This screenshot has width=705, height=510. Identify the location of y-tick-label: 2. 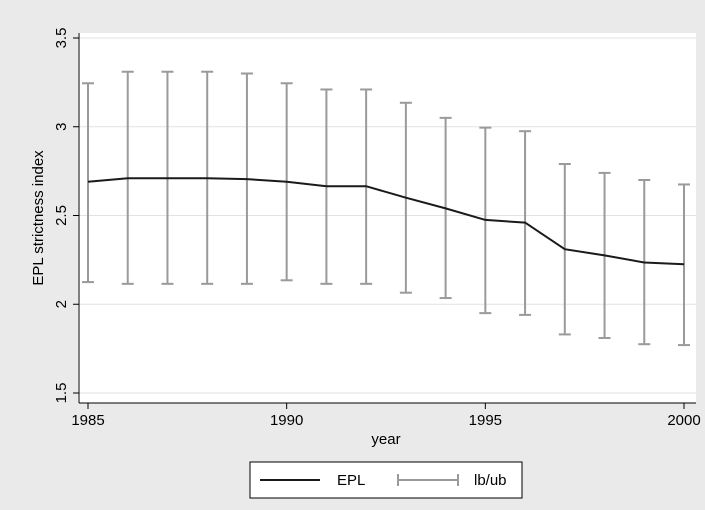
(61, 304).